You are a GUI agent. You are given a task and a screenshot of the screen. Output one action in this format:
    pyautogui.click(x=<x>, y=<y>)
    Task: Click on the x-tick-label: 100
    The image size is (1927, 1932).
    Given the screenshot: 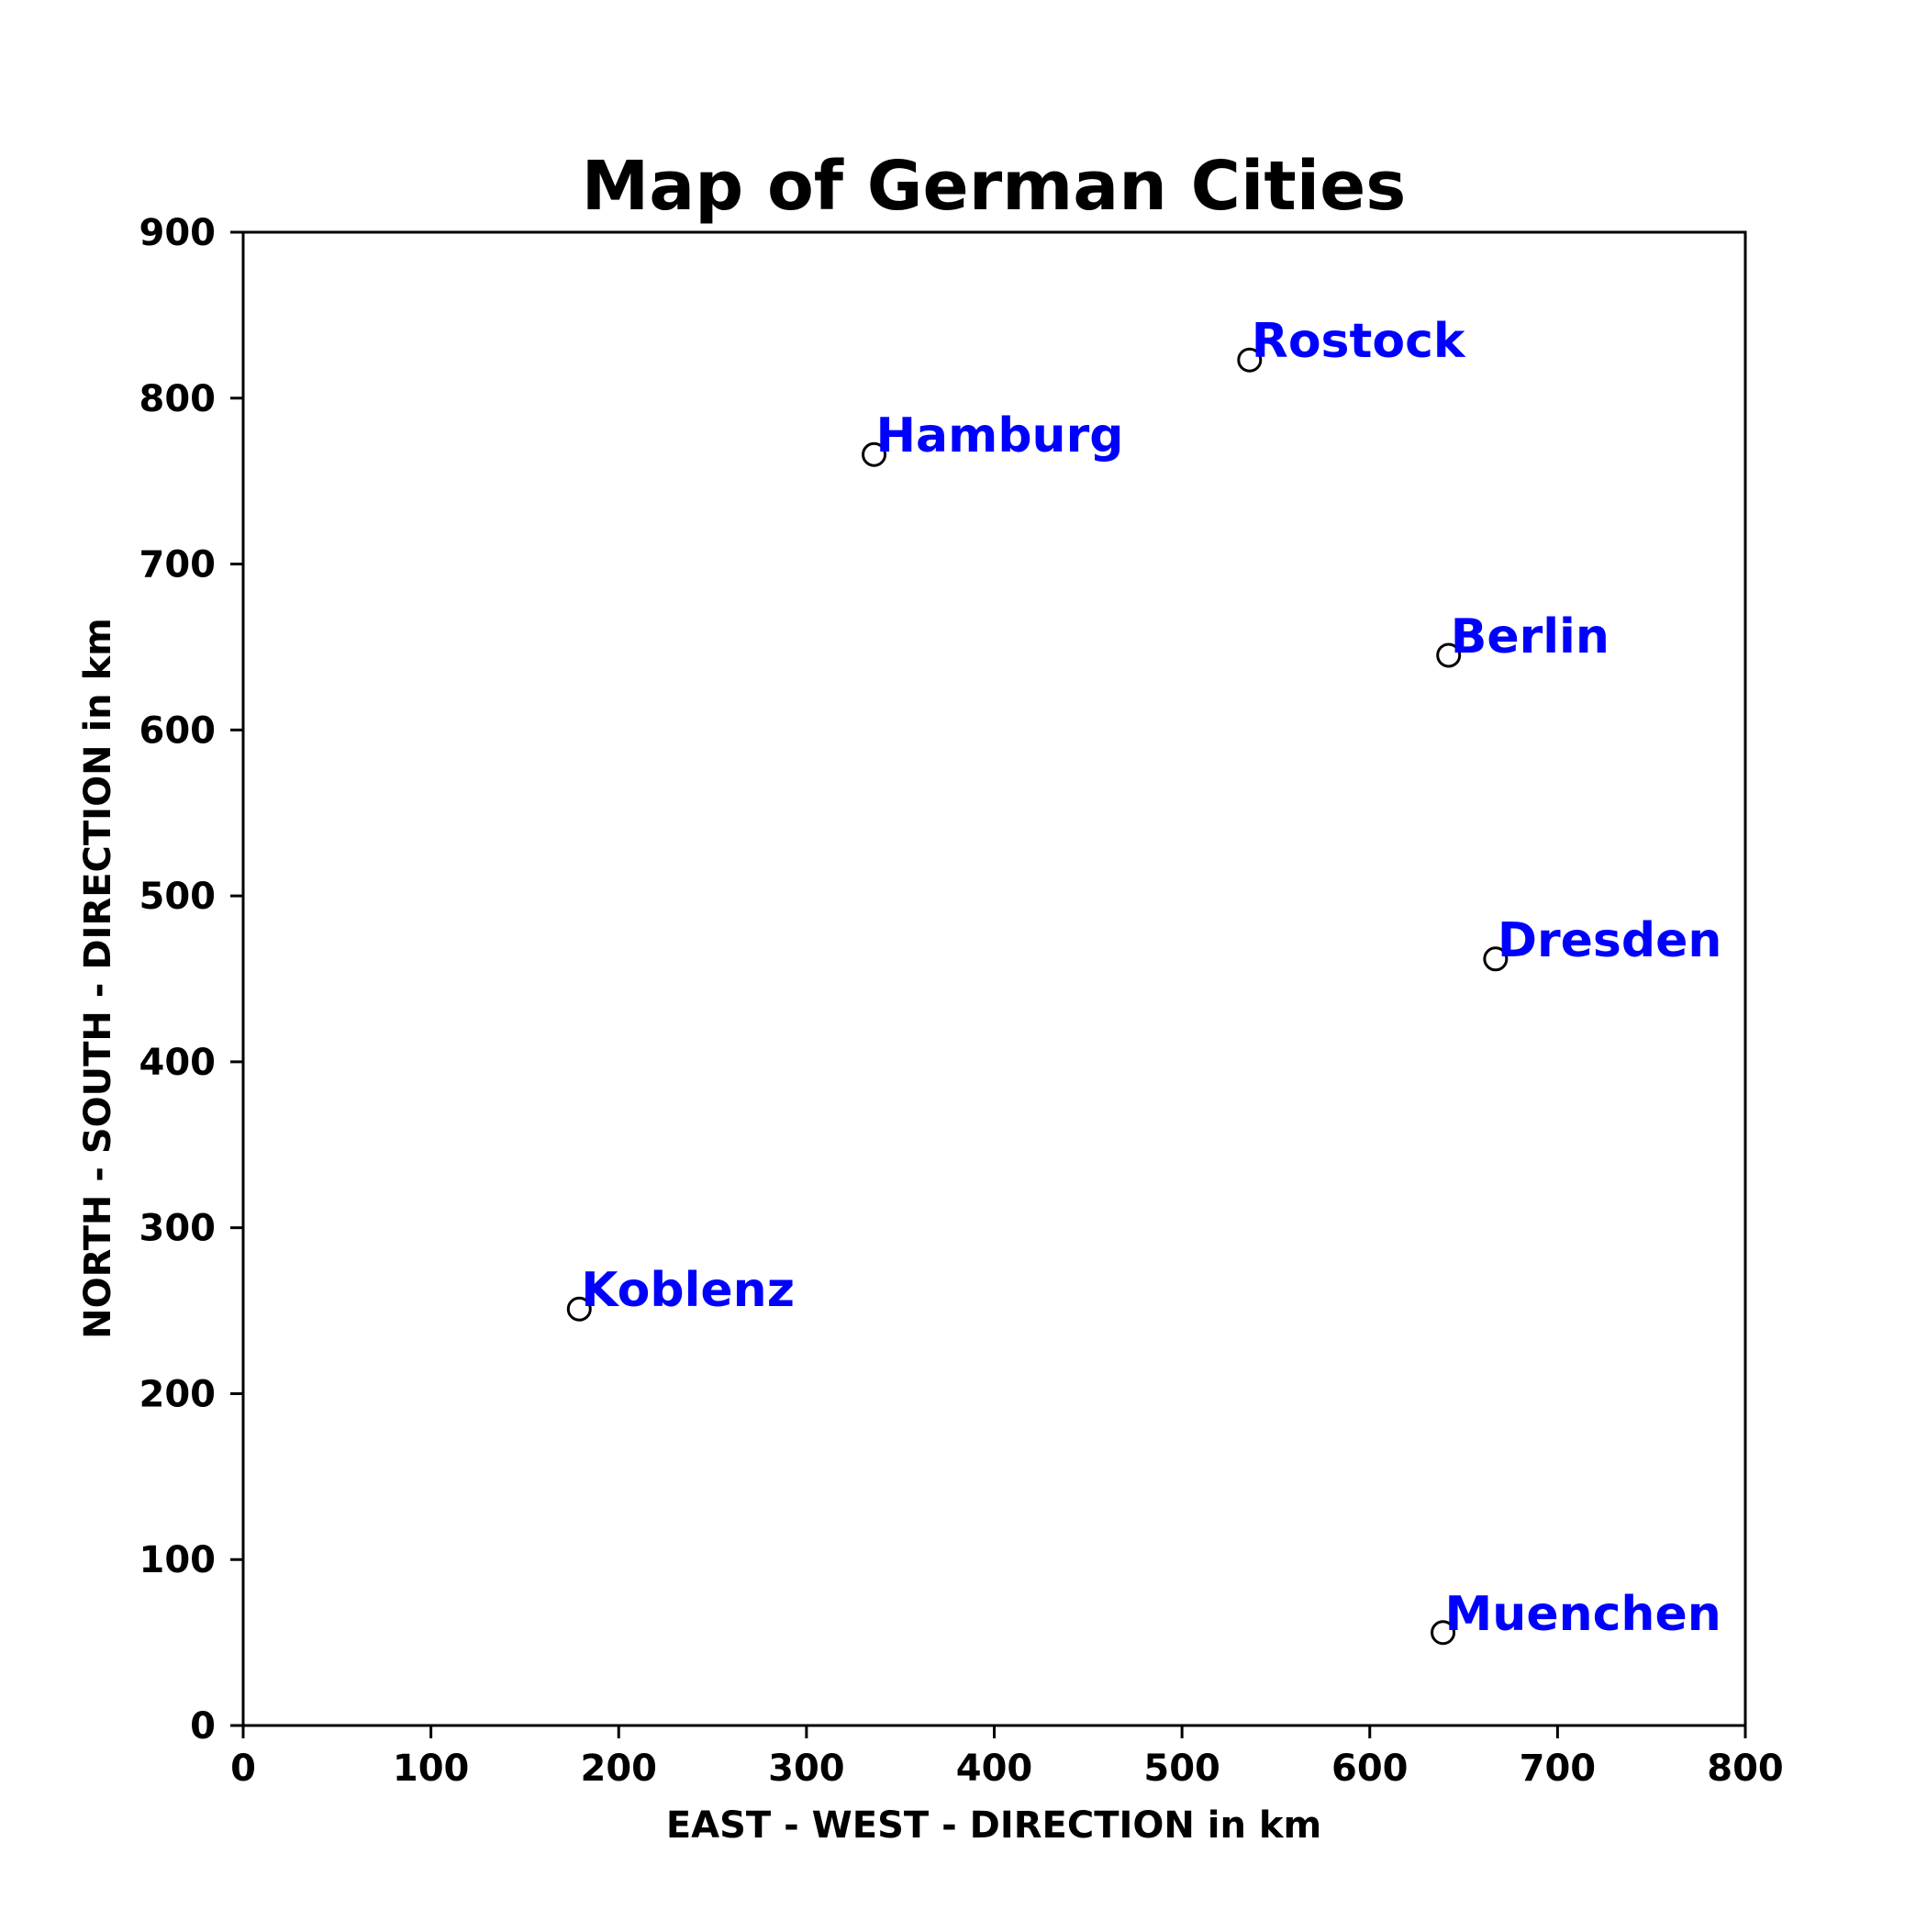 What is the action you would take?
    pyautogui.click(x=431, y=1769)
    